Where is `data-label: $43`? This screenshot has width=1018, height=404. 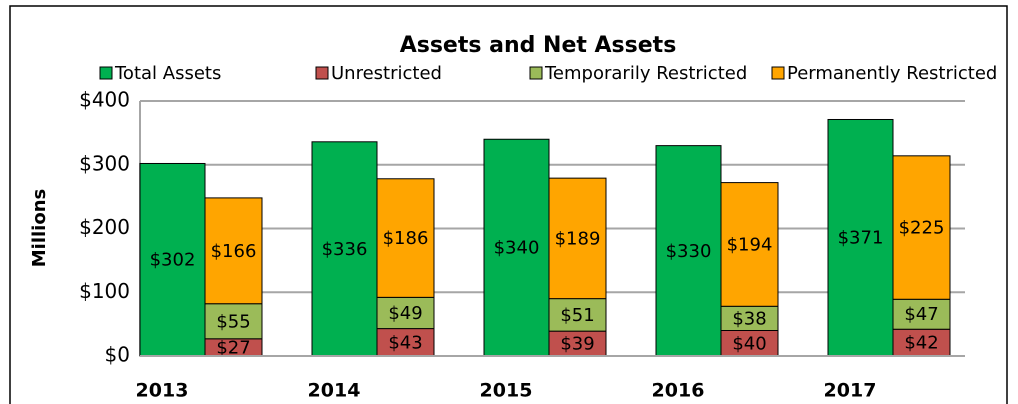
data-label: $43 is located at coordinates (405, 342).